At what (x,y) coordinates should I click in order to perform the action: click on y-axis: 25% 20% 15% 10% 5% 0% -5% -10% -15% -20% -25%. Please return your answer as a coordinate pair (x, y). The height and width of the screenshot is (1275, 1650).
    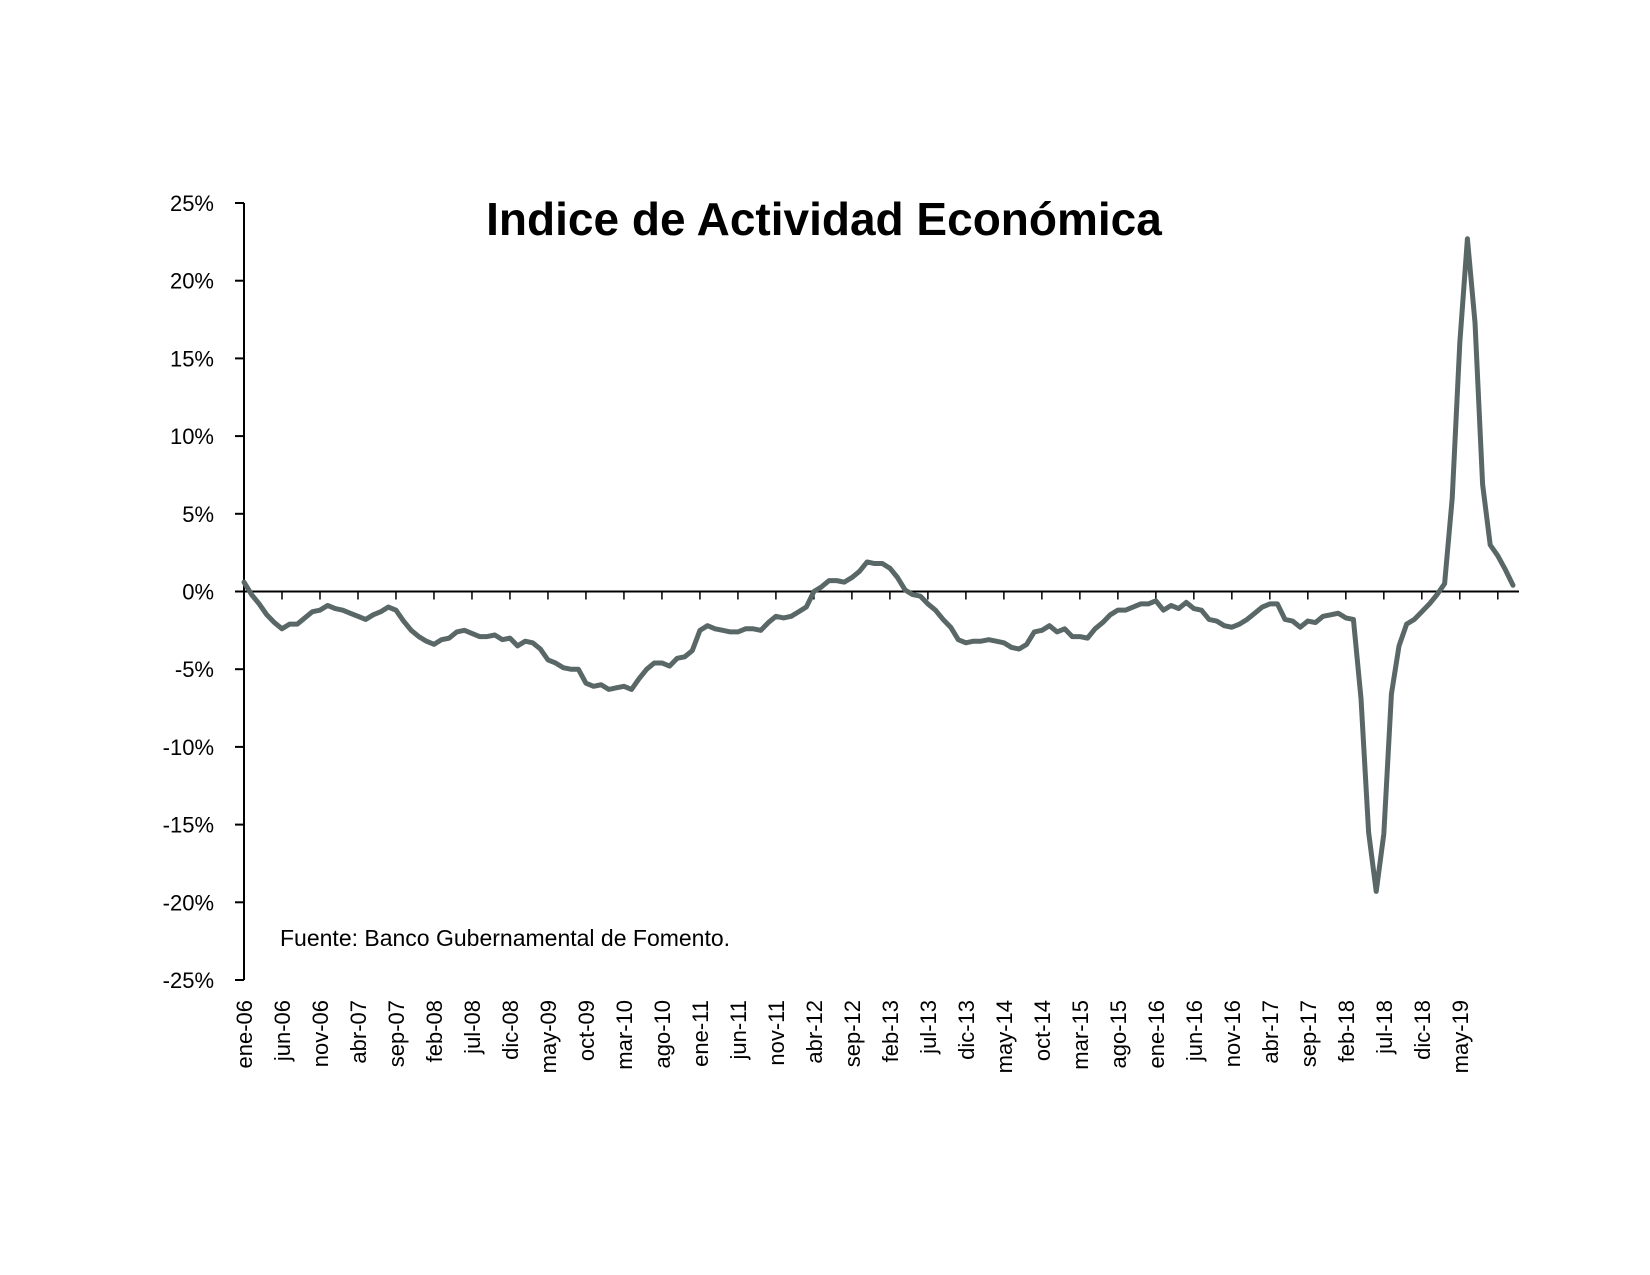
    Looking at the image, I should click on (204, 592).